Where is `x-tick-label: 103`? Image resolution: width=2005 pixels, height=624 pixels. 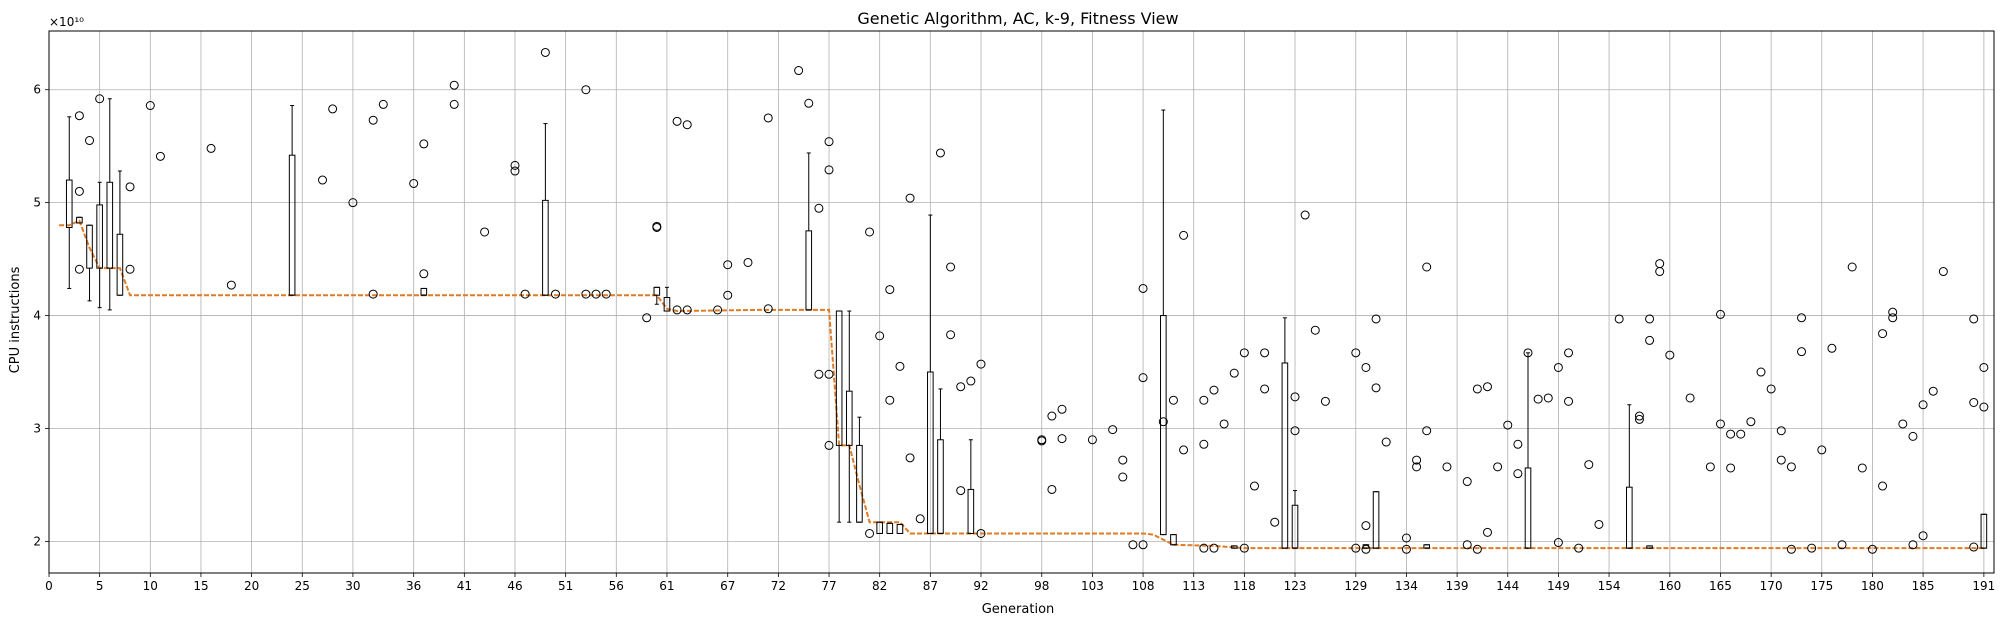 x-tick-label: 103 is located at coordinates (1092, 586).